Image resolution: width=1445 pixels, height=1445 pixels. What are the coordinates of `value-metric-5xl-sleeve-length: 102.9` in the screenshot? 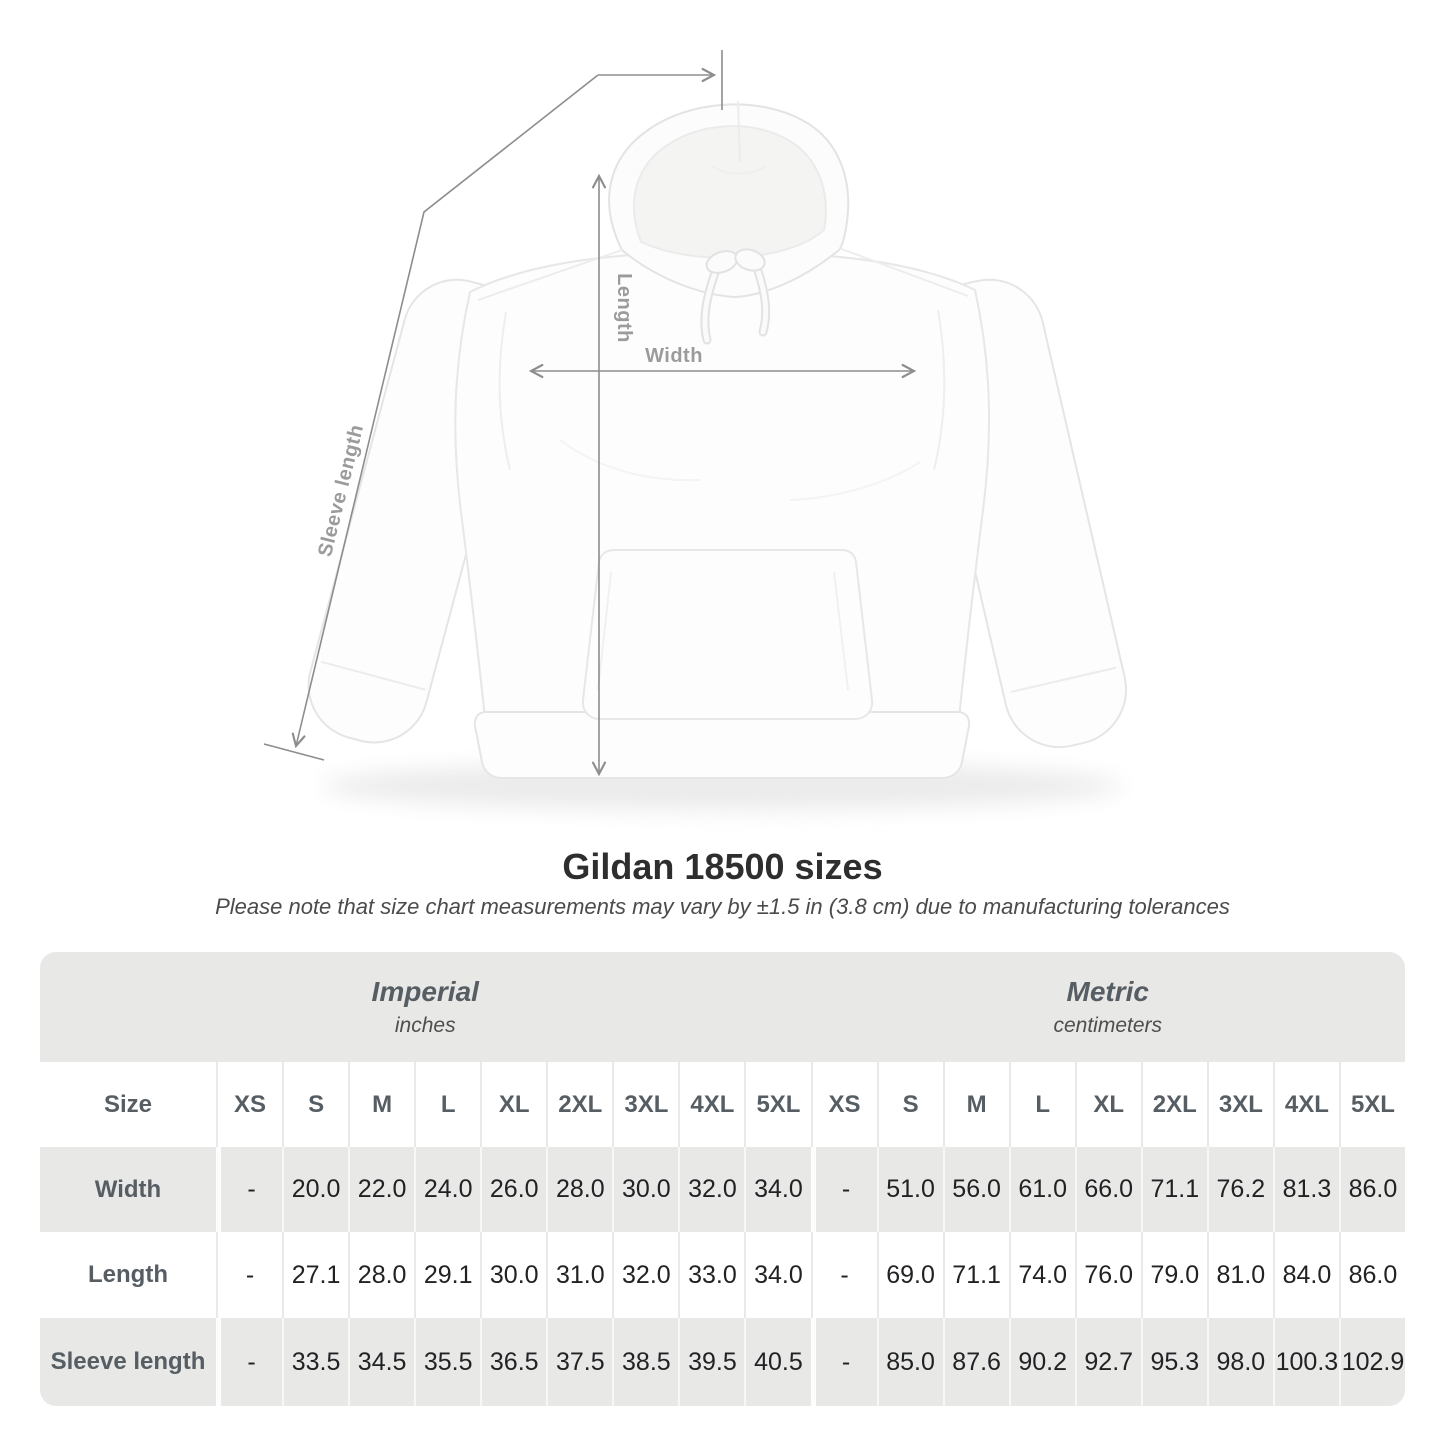 It's located at (1371, 1362).